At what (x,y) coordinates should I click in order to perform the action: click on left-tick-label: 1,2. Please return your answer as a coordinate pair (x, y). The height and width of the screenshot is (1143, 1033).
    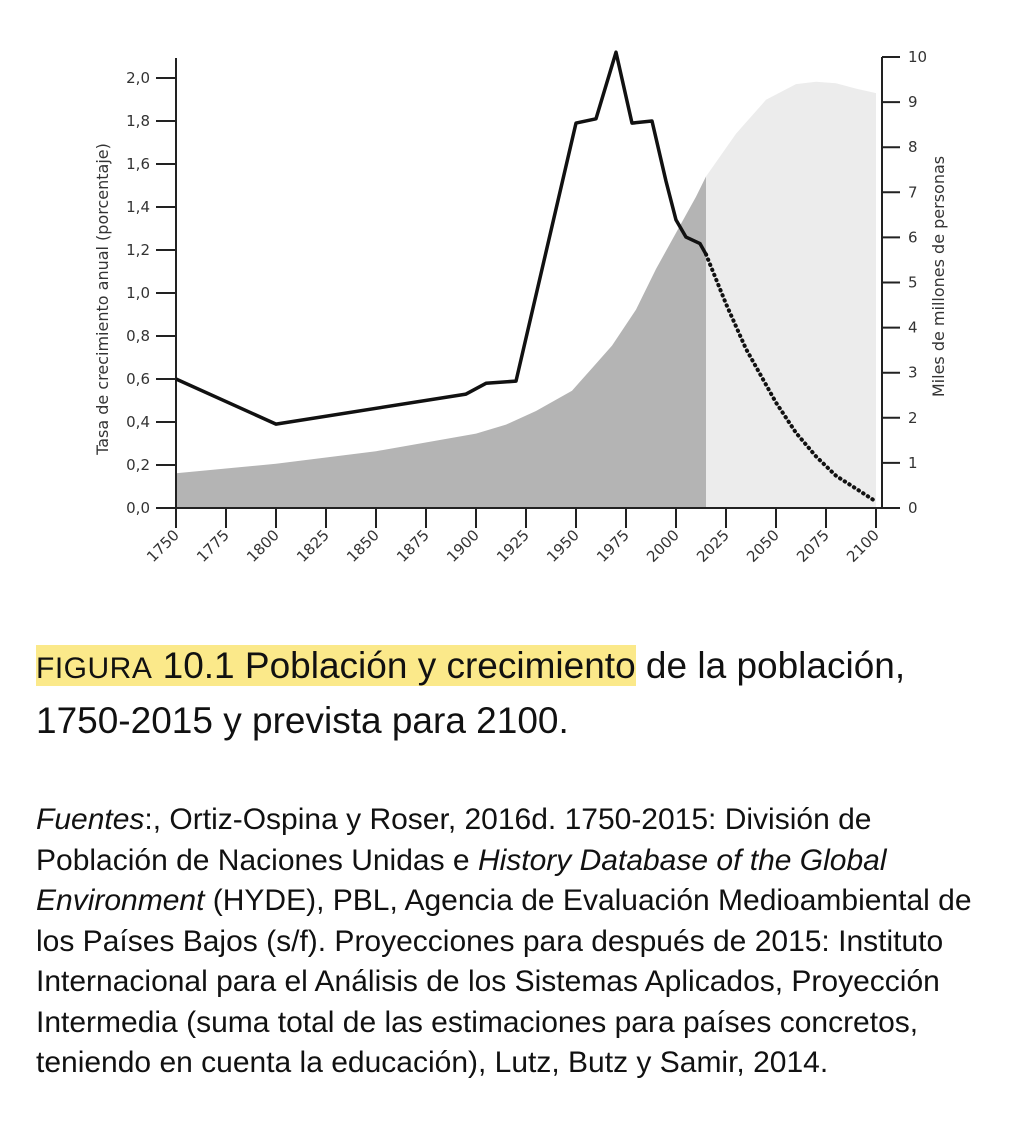
    Looking at the image, I should click on (138, 250).